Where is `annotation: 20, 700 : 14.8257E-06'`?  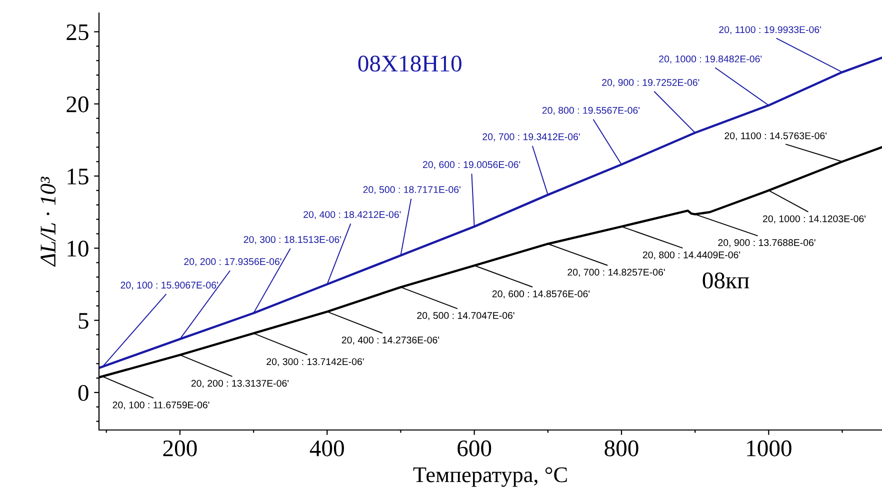 annotation: 20, 700 : 14.8257E-06' is located at coordinates (616, 272).